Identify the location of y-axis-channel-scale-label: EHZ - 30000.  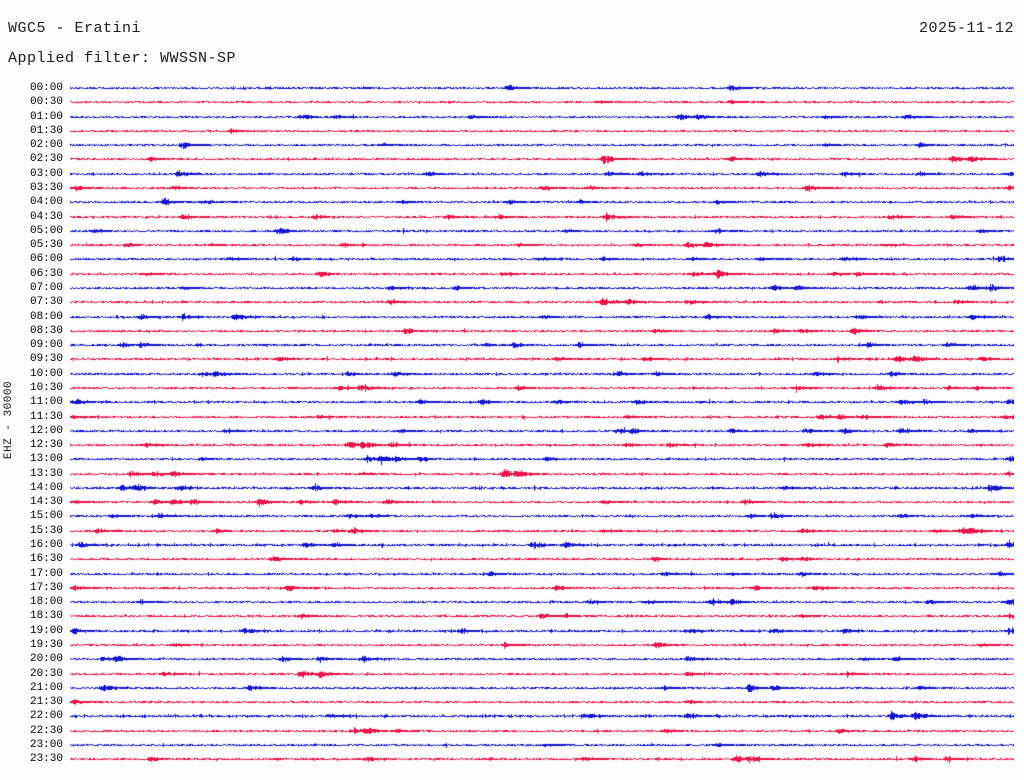
(9, 420).